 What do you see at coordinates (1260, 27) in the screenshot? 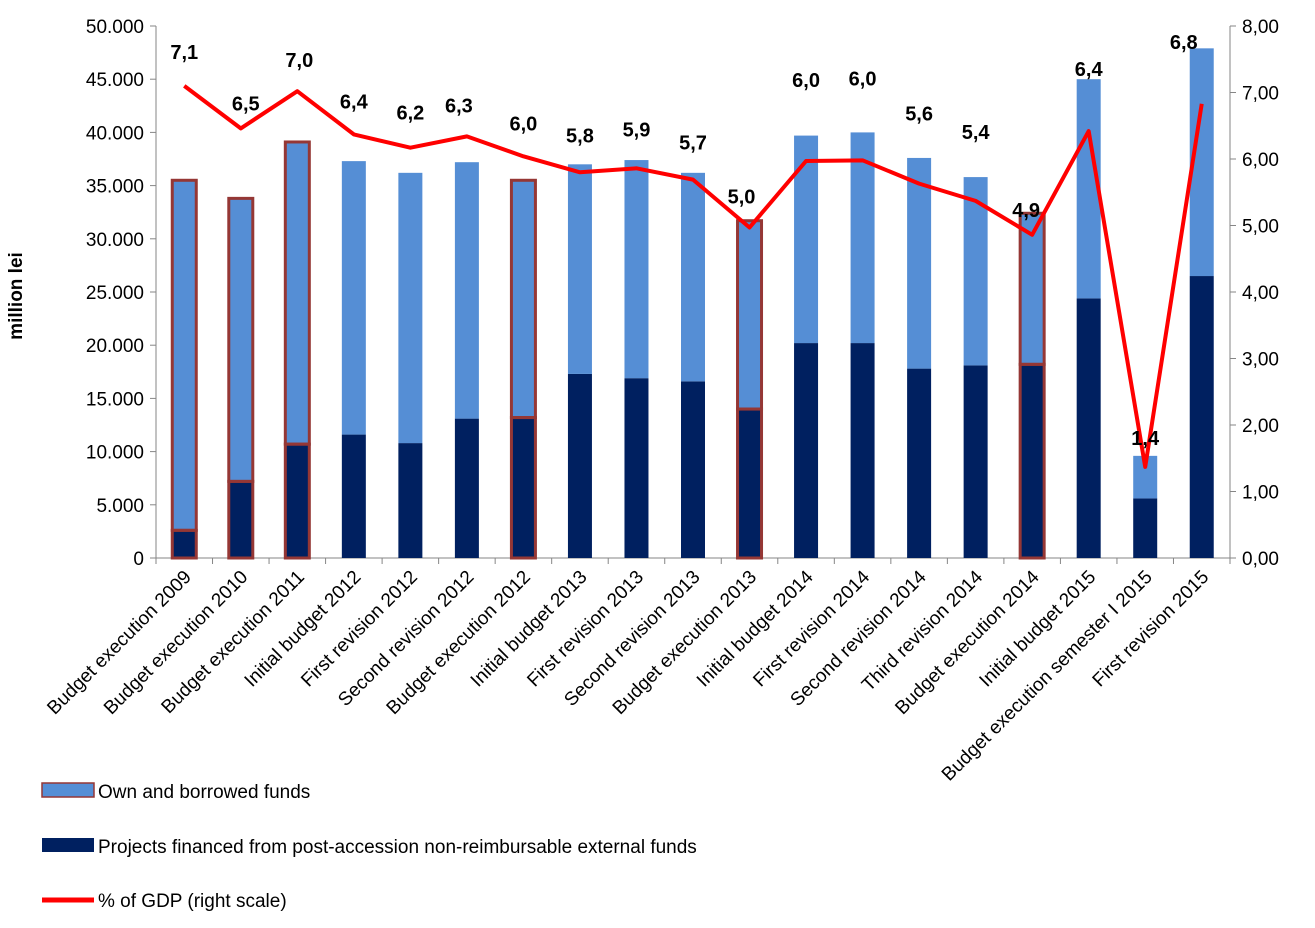
I see `y2-tick-label: 8,00` at bounding box center [1260, 27].